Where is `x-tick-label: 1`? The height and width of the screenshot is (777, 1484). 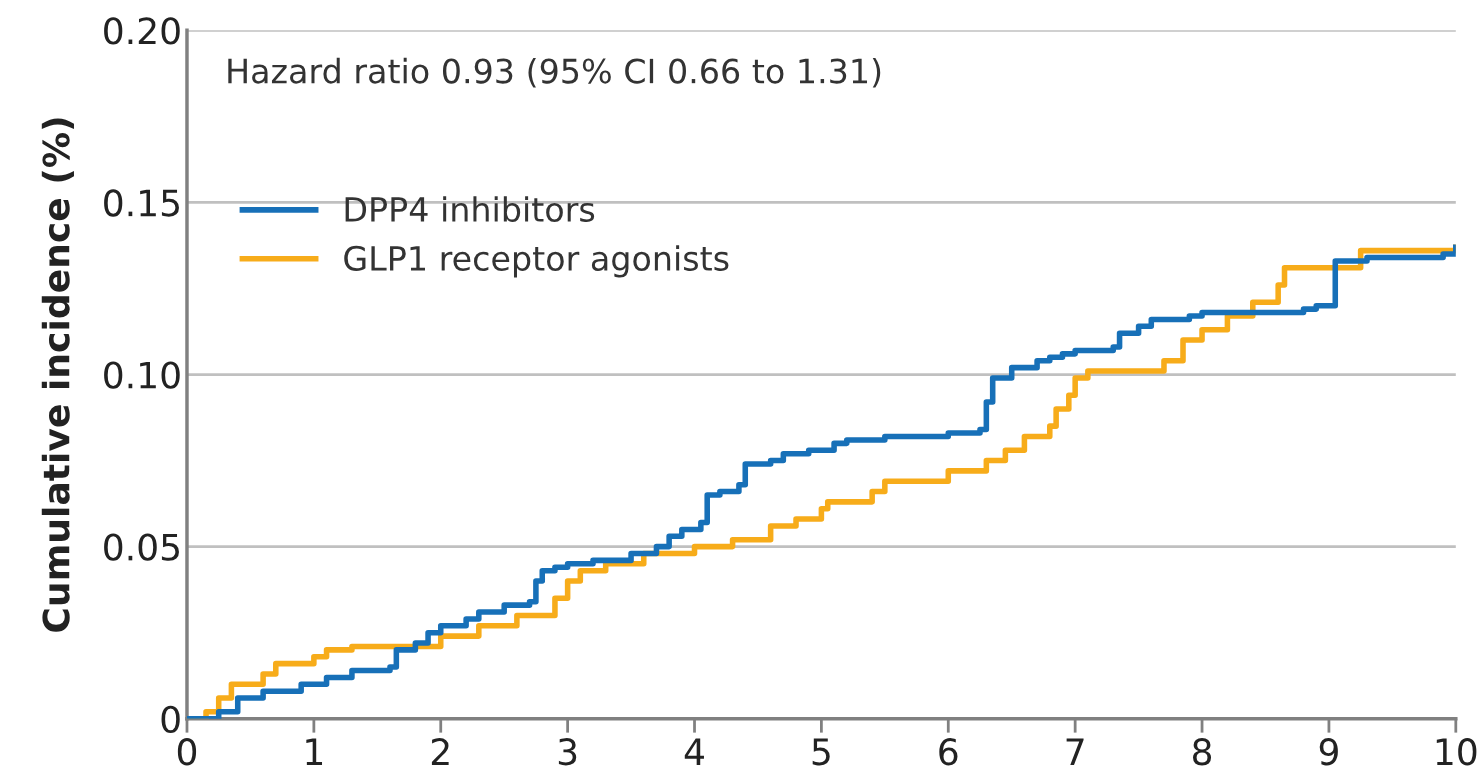 x-tick-label: 1 is located at coordinates (314, 751).